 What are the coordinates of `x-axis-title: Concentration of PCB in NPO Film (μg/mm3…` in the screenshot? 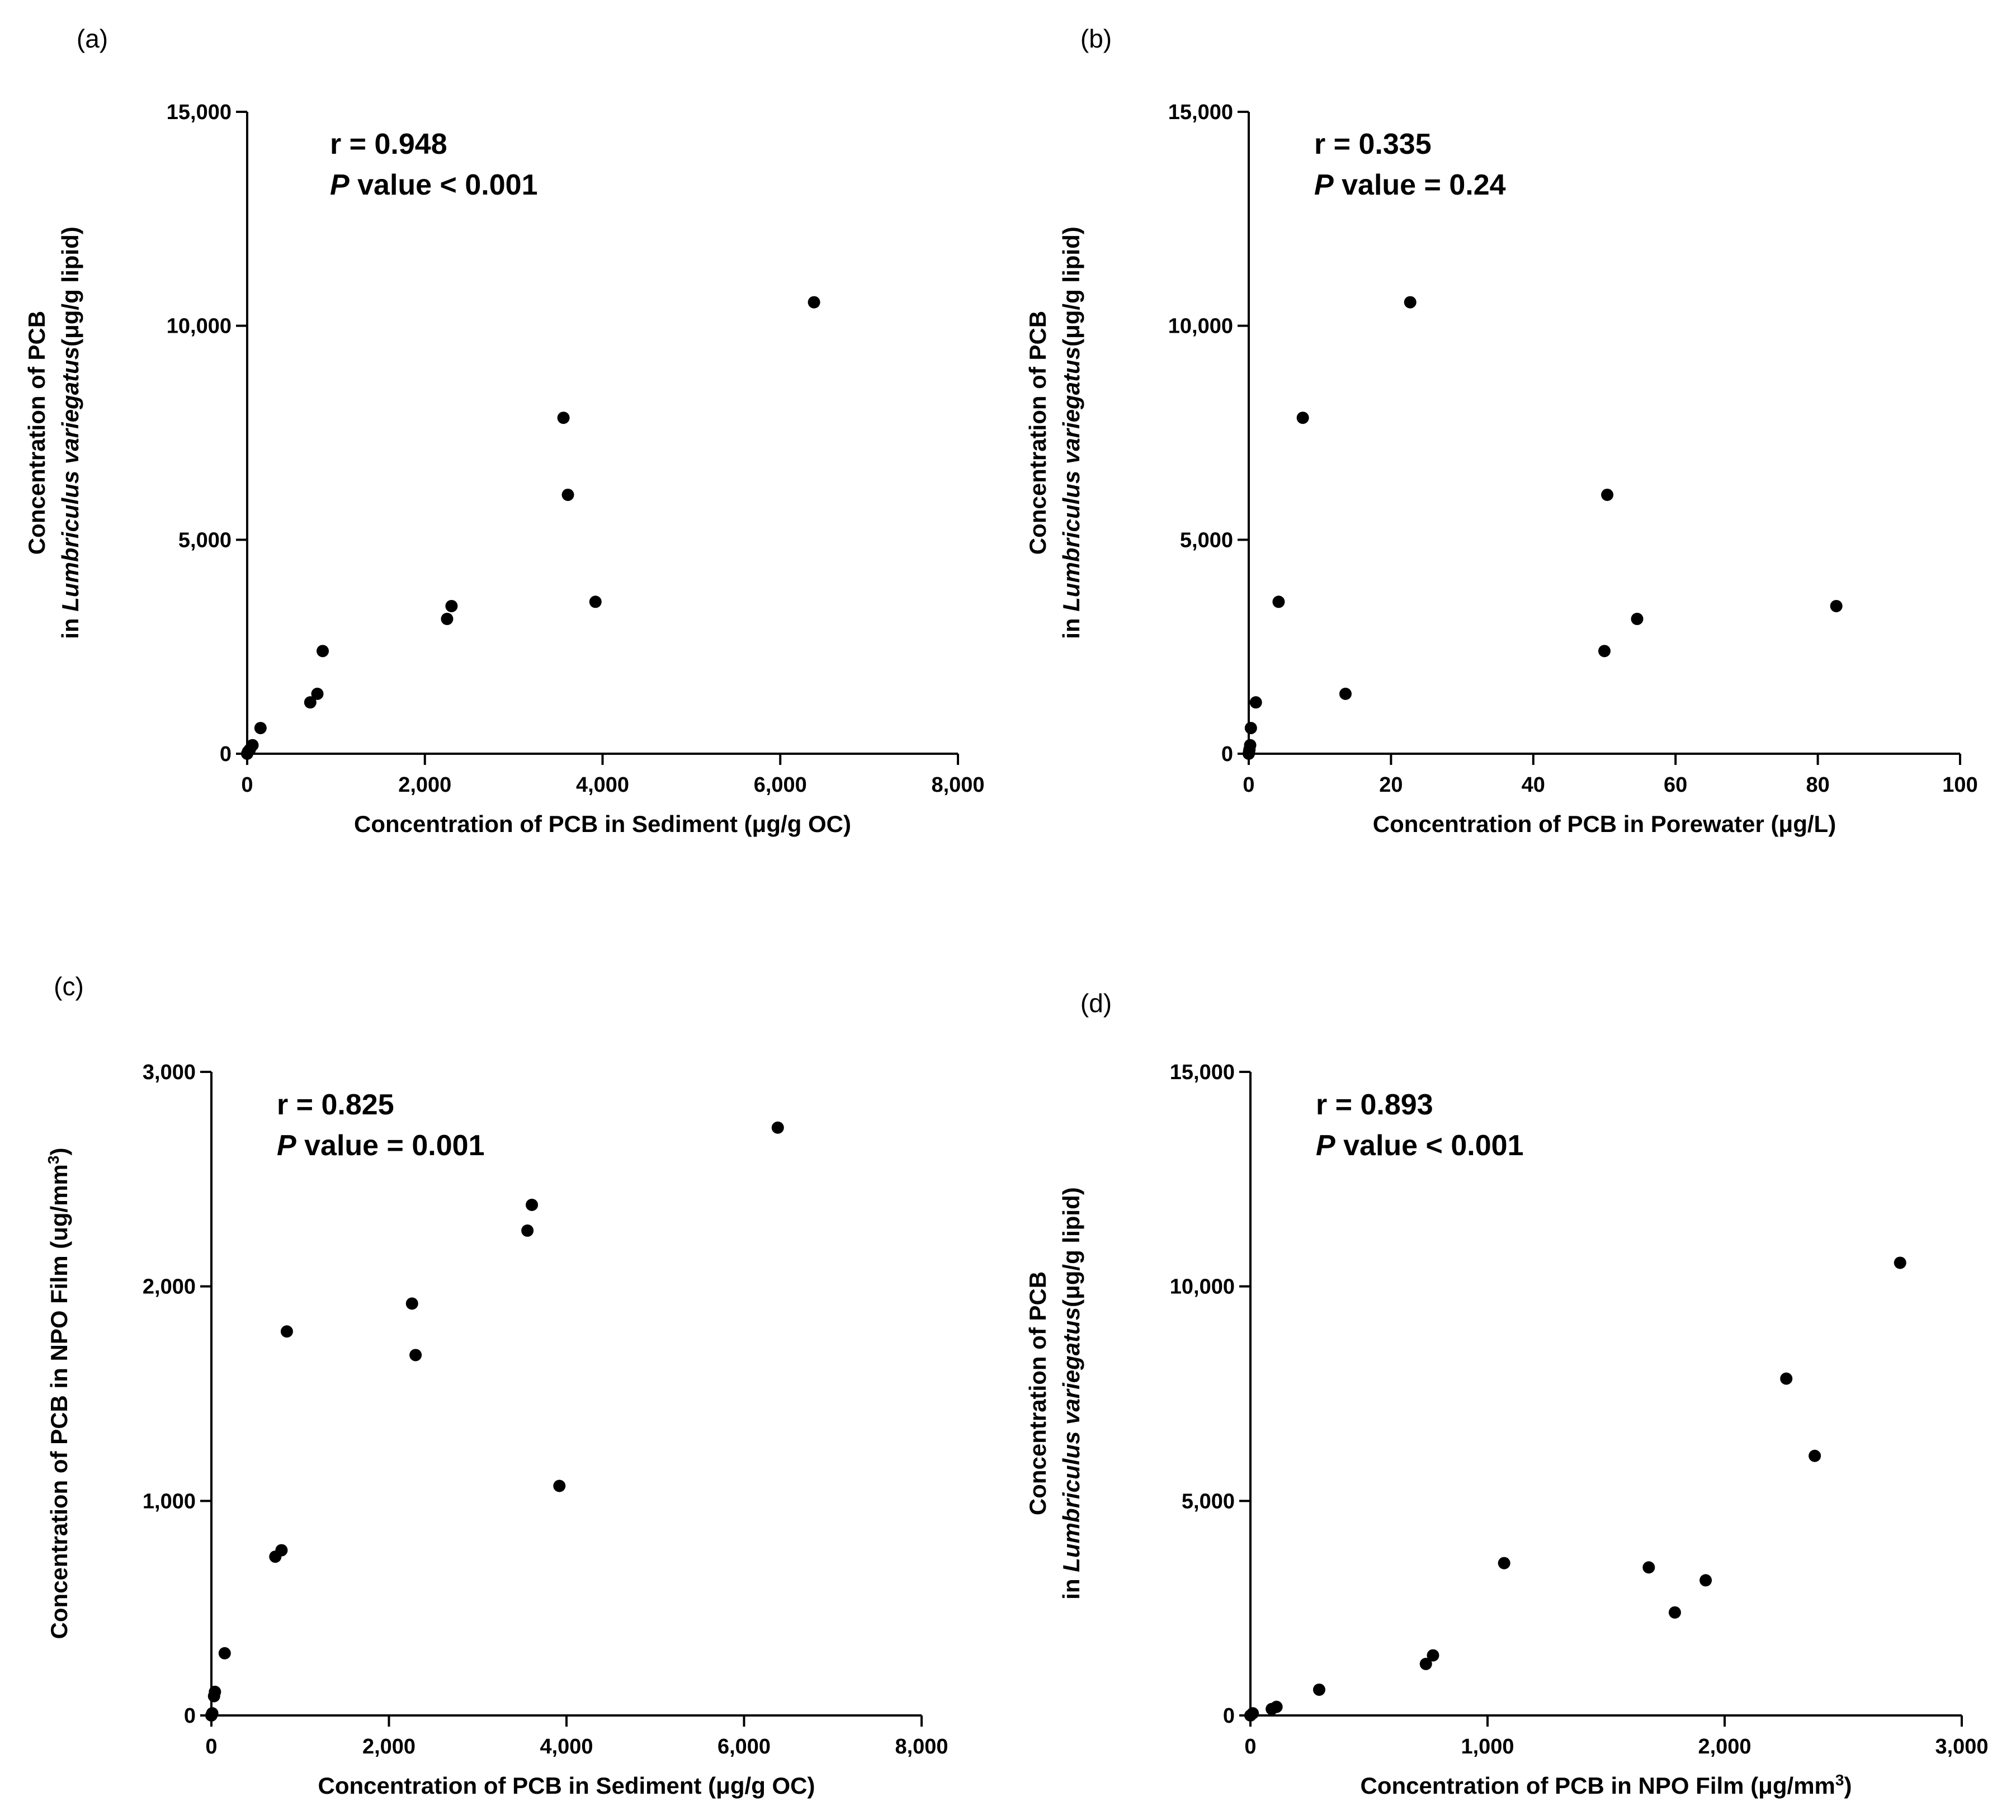 It's located at (1606, 1785).